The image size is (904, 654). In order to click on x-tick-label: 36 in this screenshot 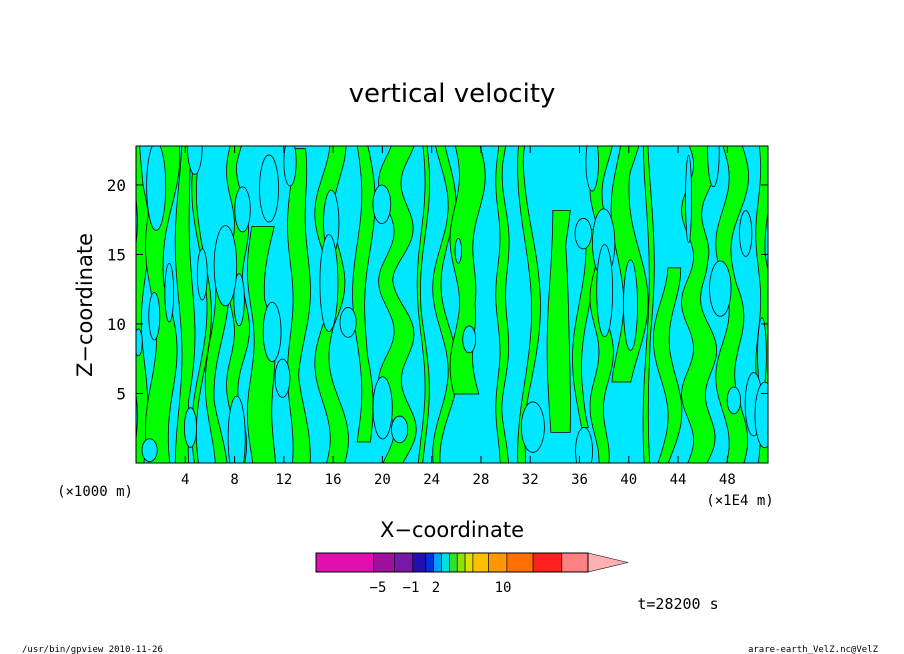, I will do `click(579, 480)`.